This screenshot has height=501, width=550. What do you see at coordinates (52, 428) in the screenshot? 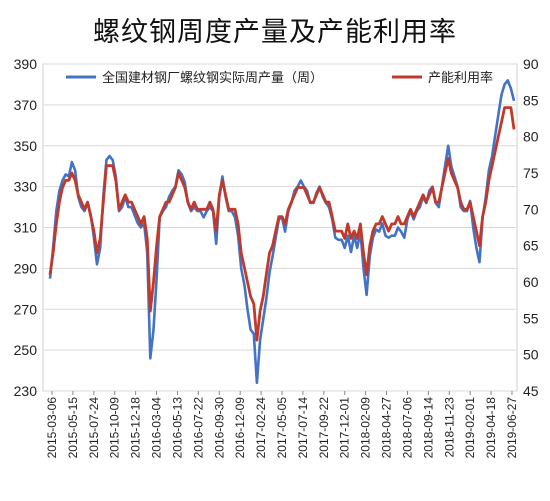
I see `x-tick-label: 2015-03-06` at bounding box center [52, 428].